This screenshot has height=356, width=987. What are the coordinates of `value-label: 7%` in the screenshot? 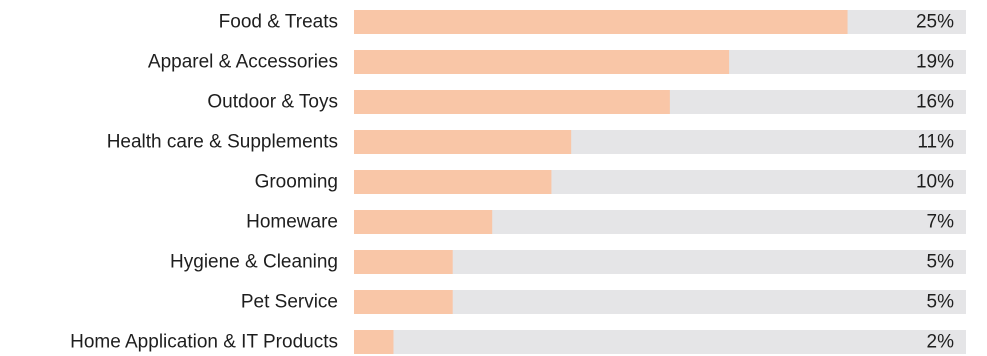 It's located at (941, 222).